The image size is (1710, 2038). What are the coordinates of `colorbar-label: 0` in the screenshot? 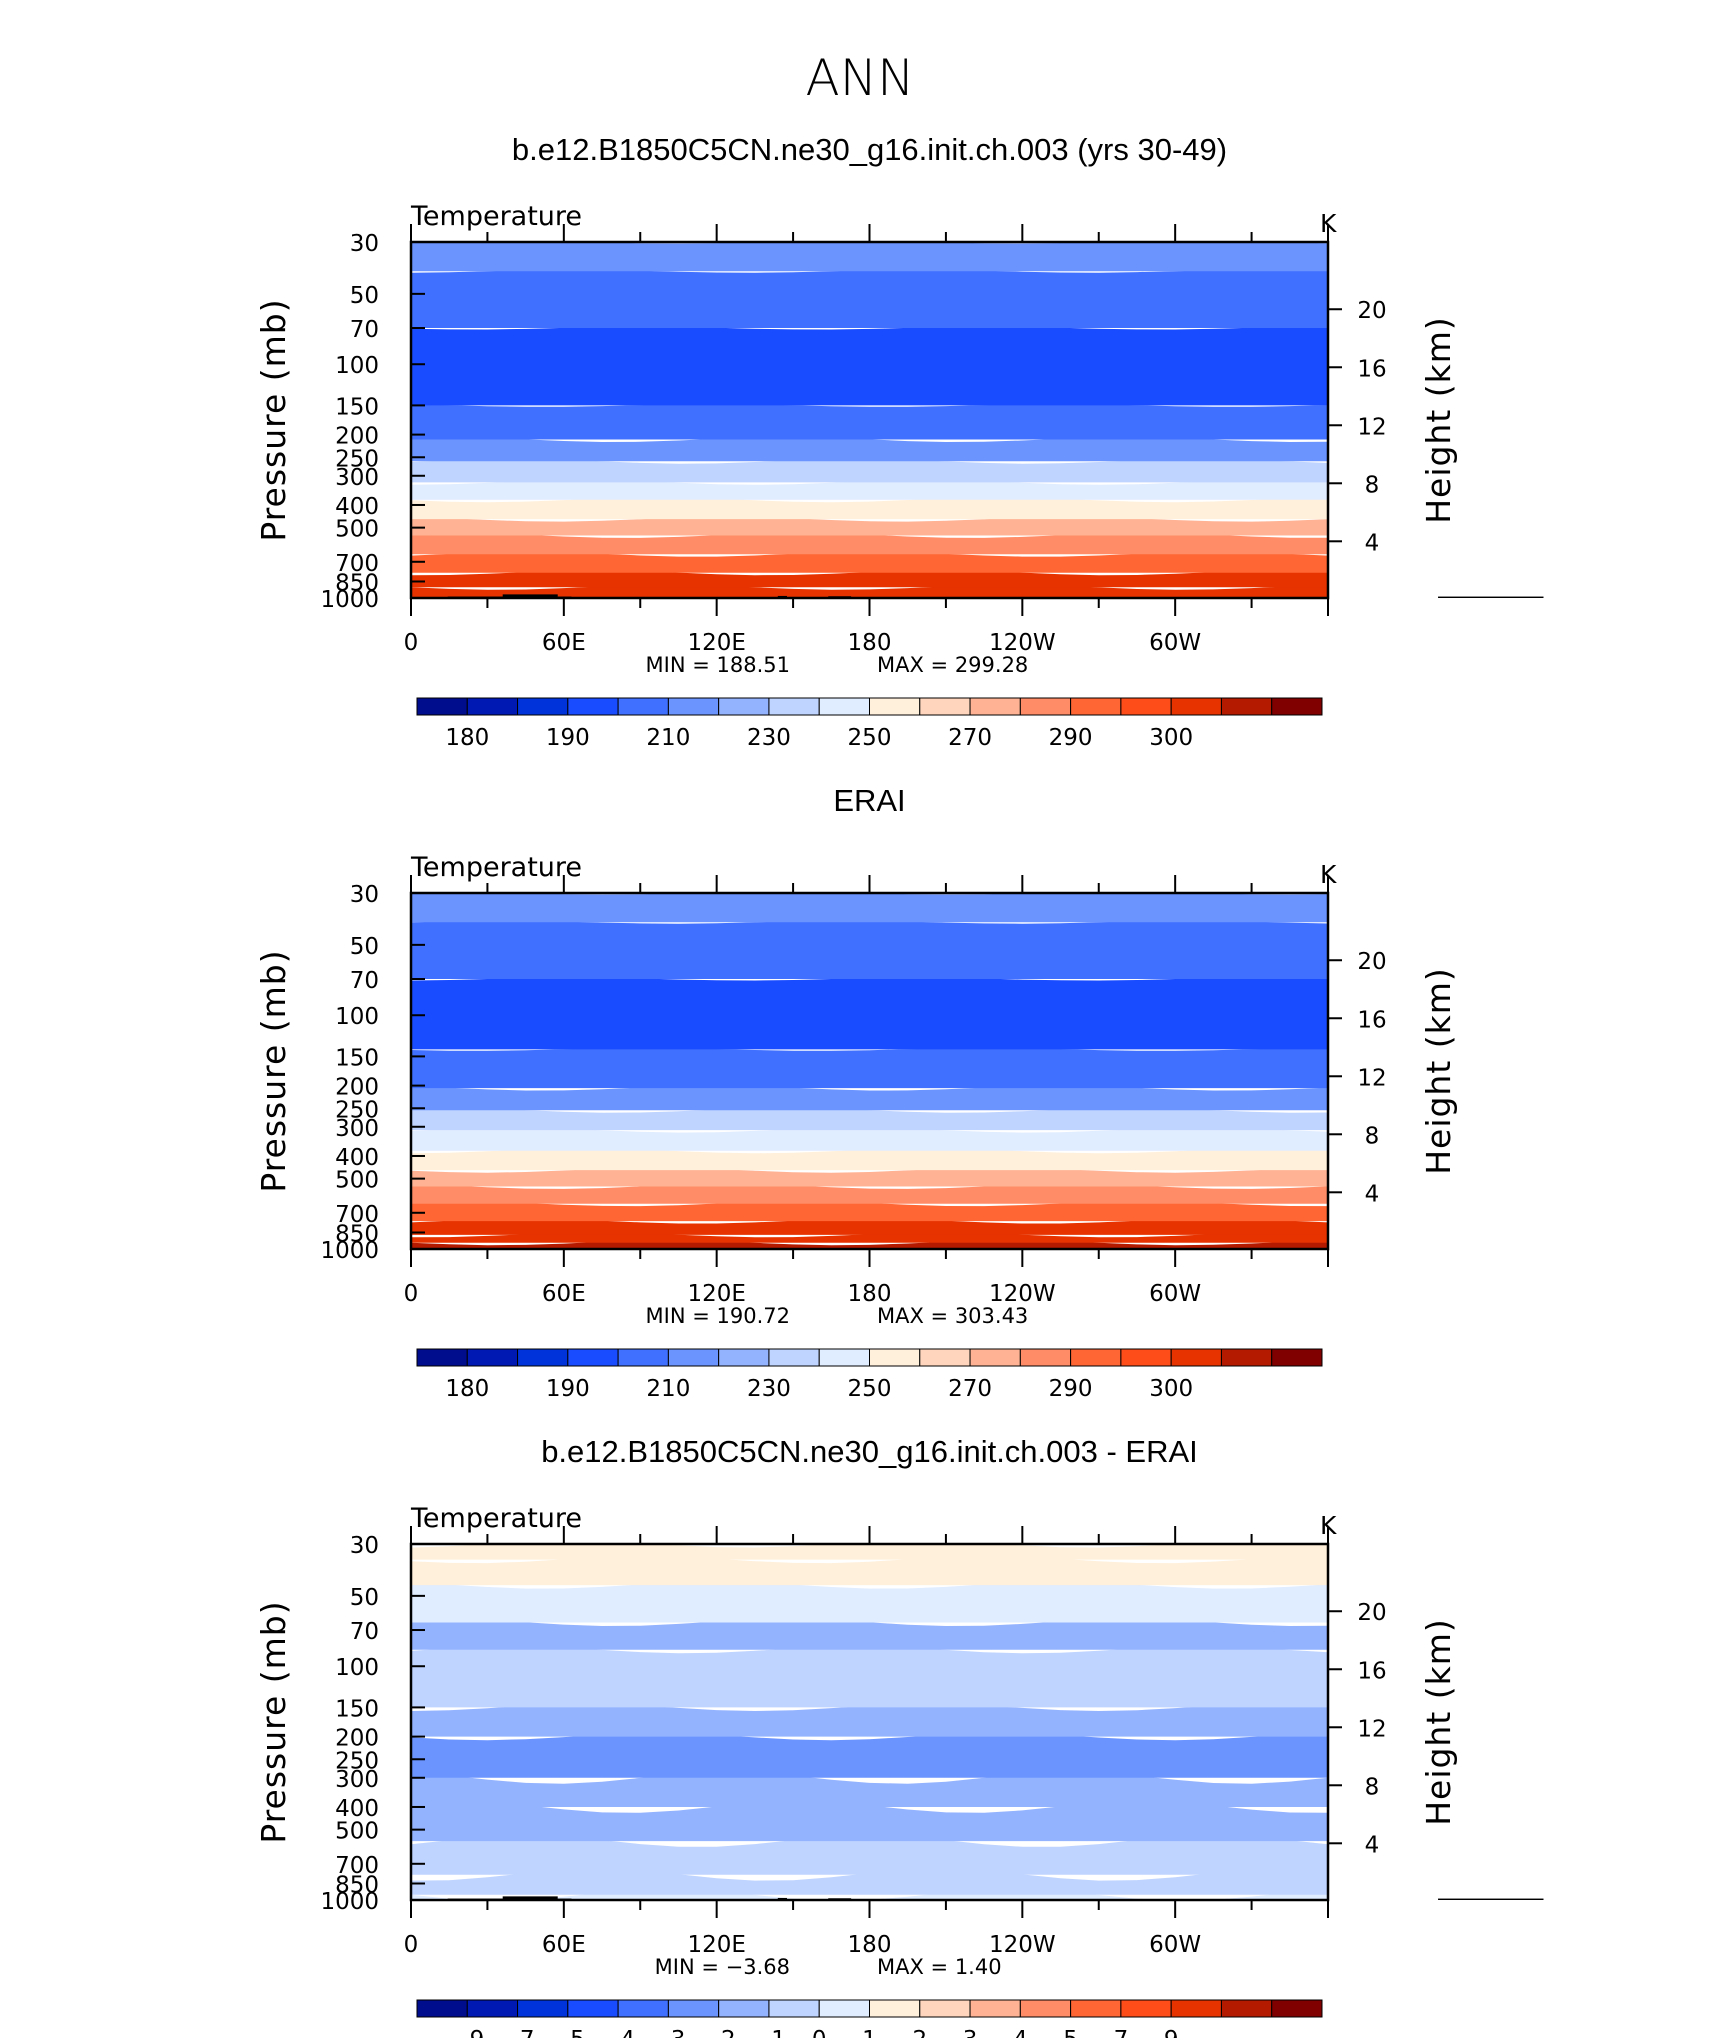 It's located at (819, 2032).